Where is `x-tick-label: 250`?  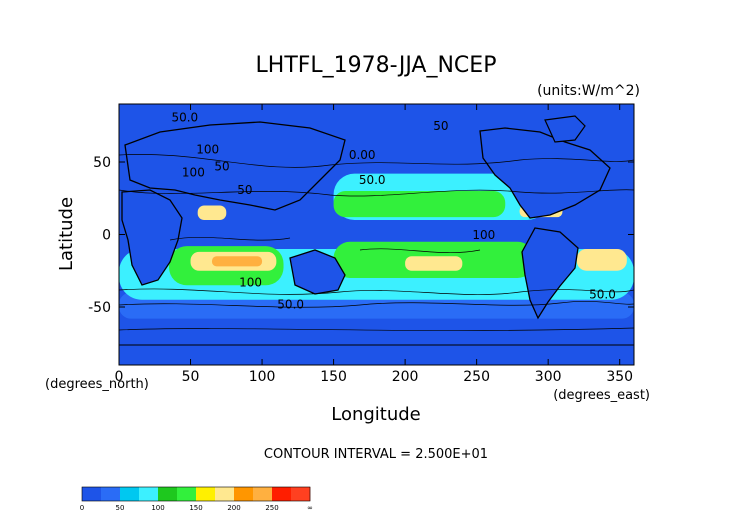
x-tick-label: 250 is located at coordinates (476, 377).